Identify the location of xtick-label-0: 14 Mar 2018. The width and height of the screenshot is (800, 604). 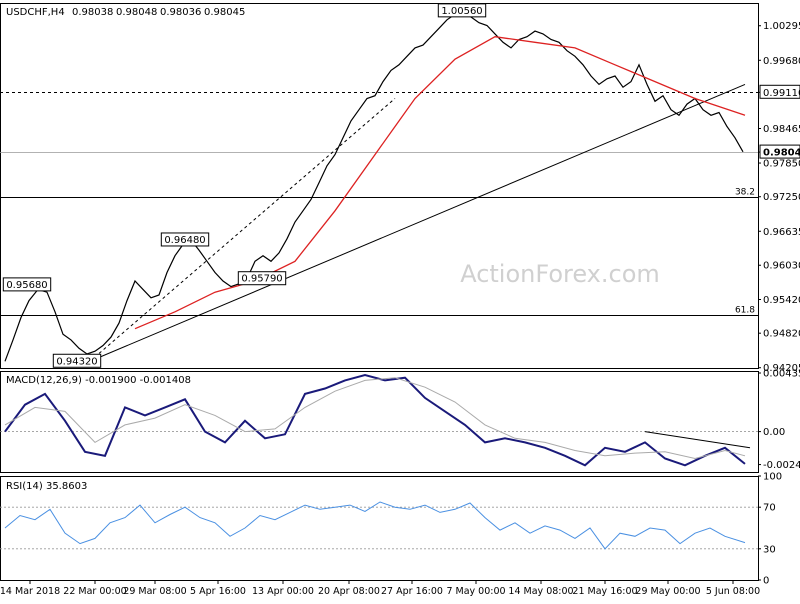
(30, 591).